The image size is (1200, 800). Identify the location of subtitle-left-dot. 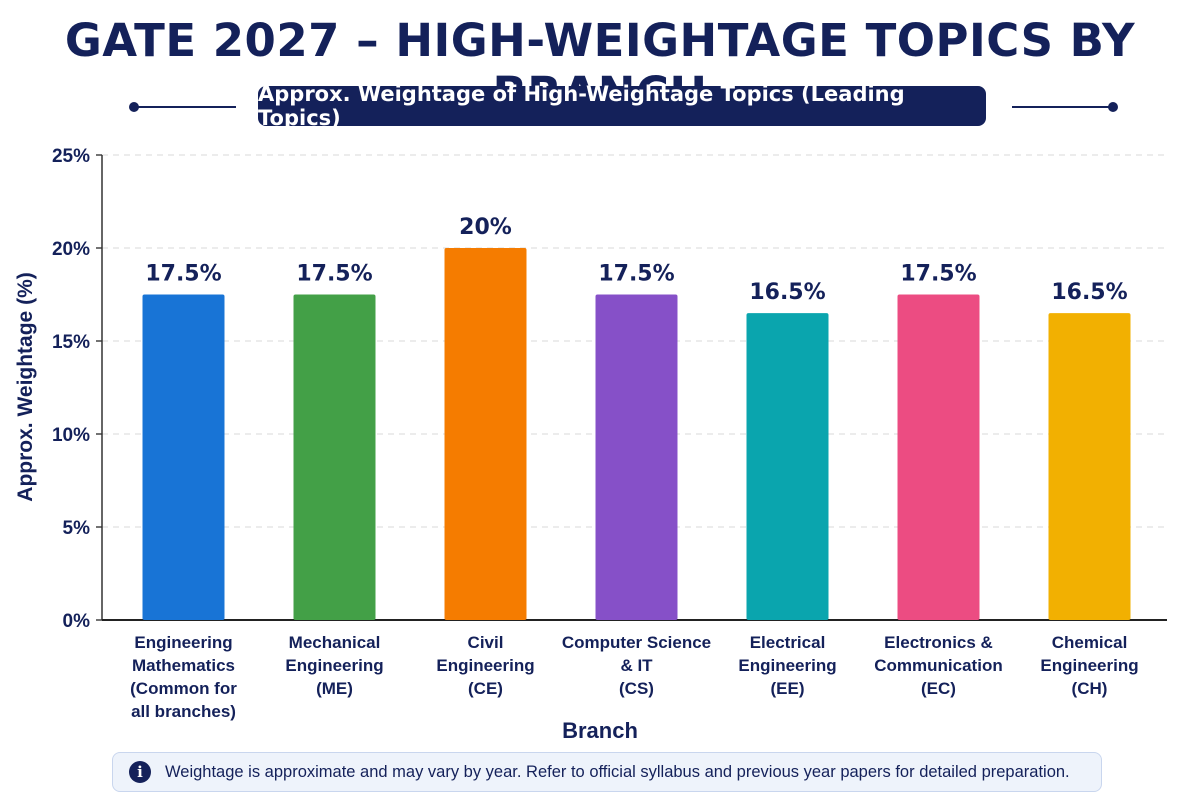
(134, 107).